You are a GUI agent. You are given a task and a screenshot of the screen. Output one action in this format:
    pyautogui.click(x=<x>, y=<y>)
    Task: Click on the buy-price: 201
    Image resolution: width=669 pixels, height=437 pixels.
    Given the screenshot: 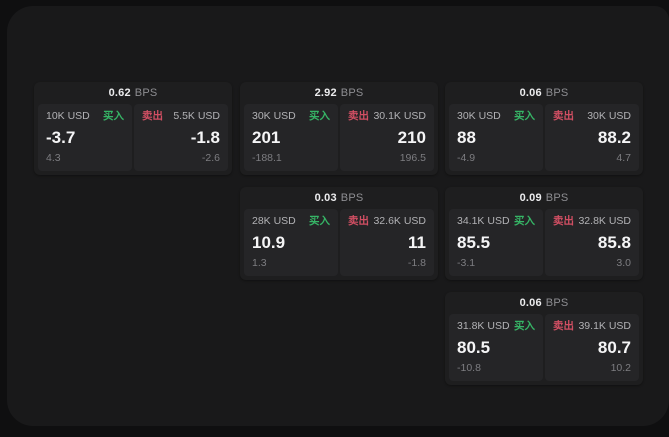 What is the action you would take?
    pyautogui.click(x=266, y=137)
    